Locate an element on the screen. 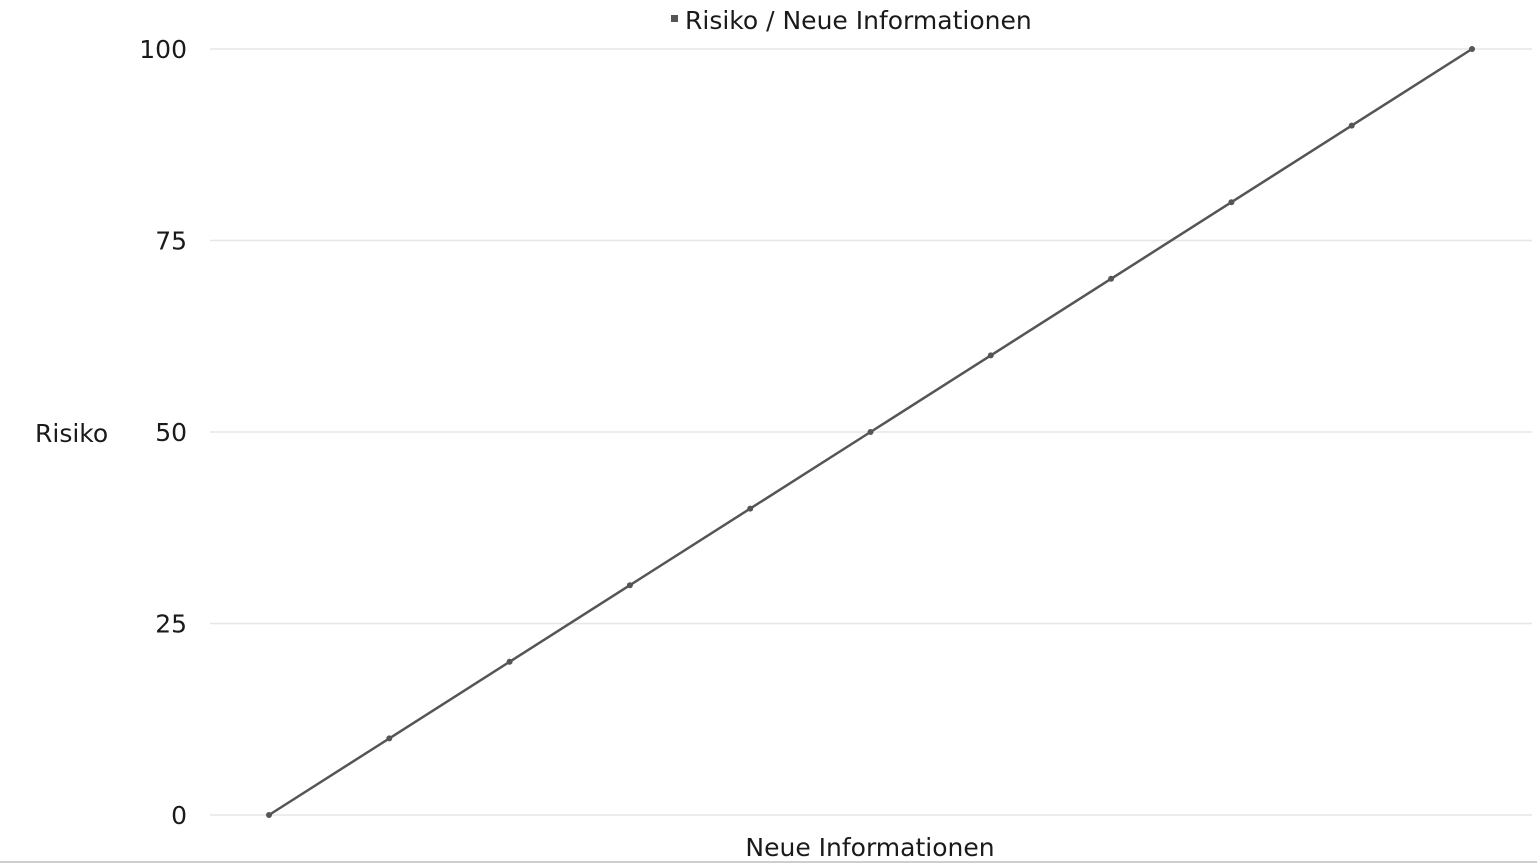 The width and height of the screenshot is (1537, 866). y-tick-labels: 0 25 50 75 100 is located at coordinates (163, 432).